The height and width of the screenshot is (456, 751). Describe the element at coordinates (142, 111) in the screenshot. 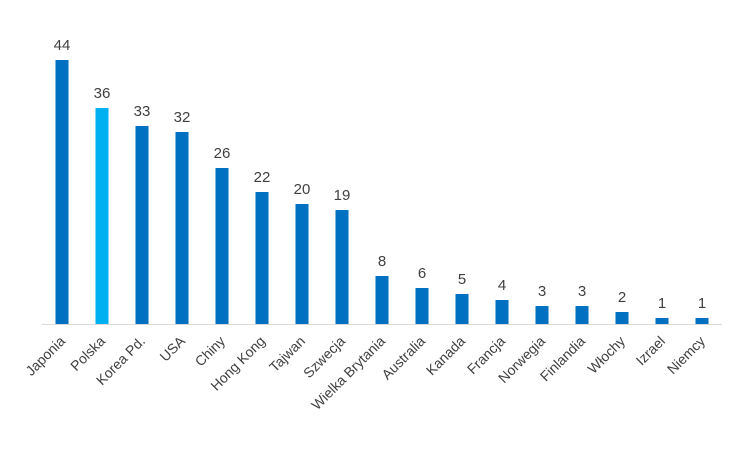

I see `value-label: 33` at that location.